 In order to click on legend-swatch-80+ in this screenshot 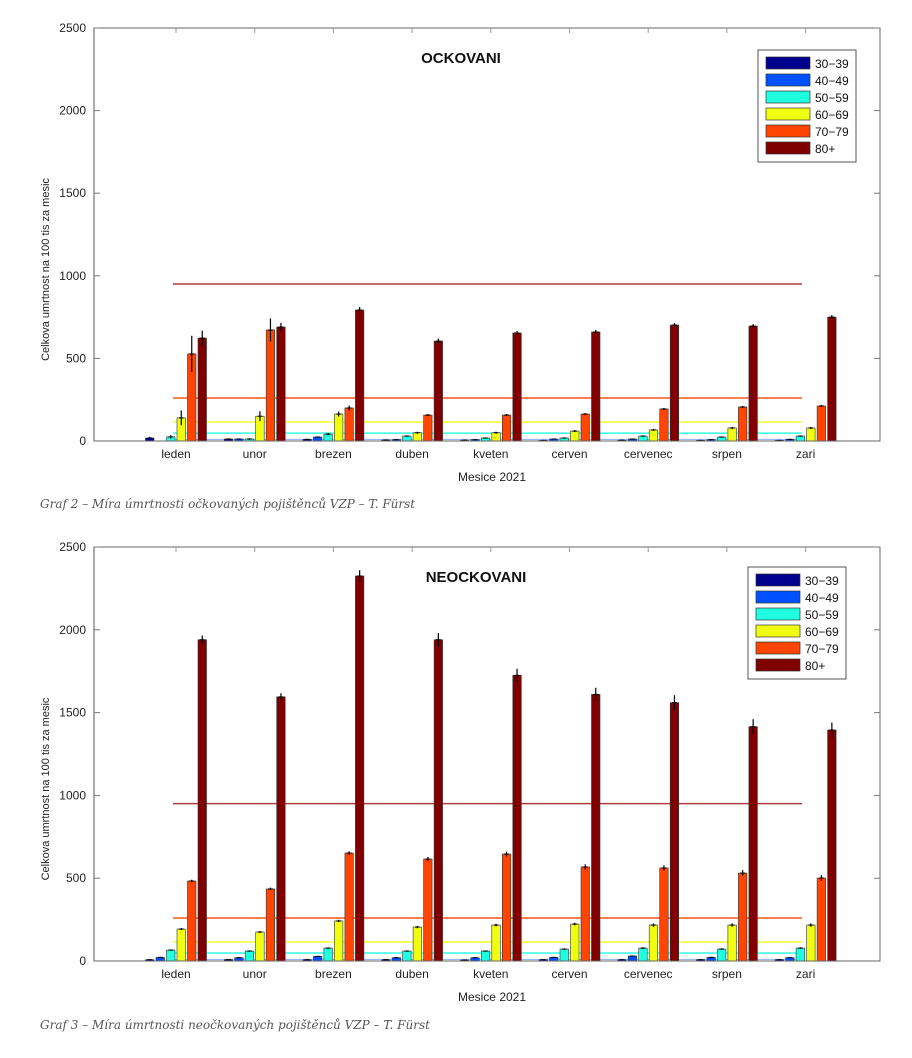, I will do `click(778, 665)`.